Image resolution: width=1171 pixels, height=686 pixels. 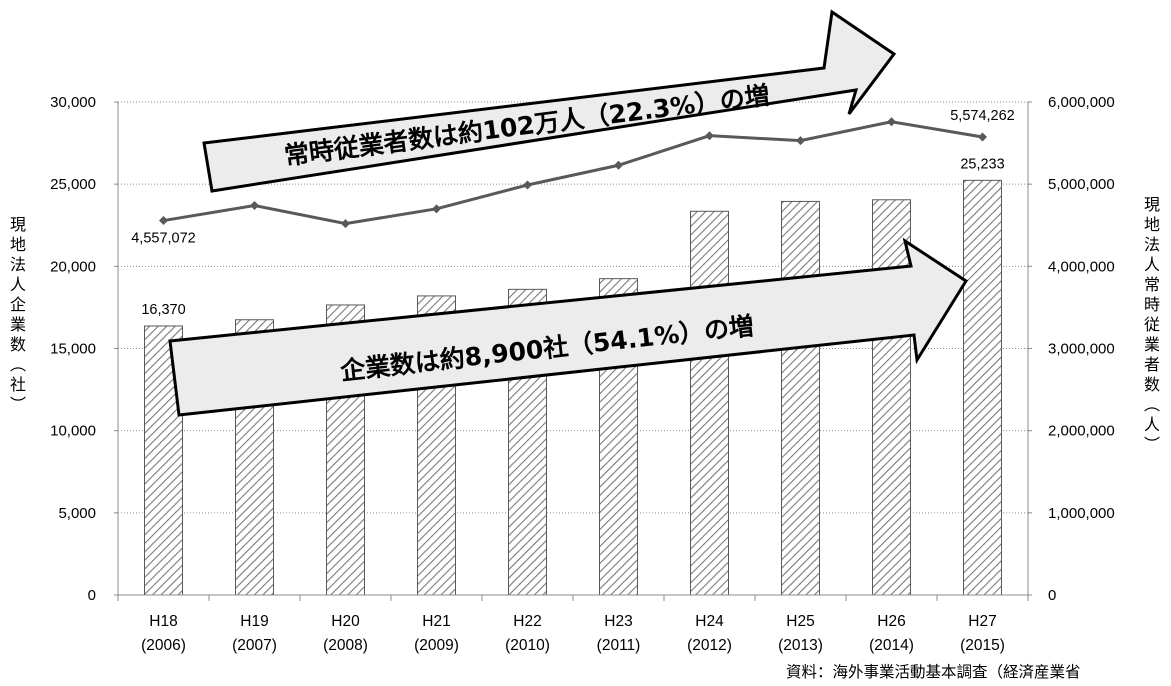 I want to click on x-tick-label: H18, so click(x=163, y=621).